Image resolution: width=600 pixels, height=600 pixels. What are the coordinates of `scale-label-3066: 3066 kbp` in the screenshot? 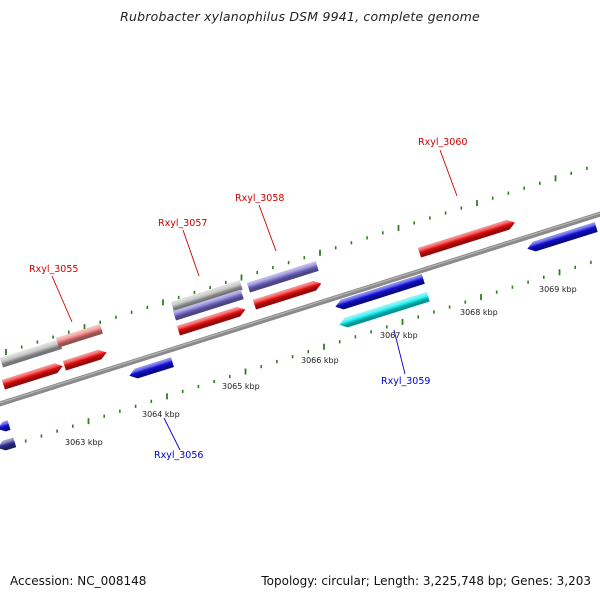 It's located at (320, 360).